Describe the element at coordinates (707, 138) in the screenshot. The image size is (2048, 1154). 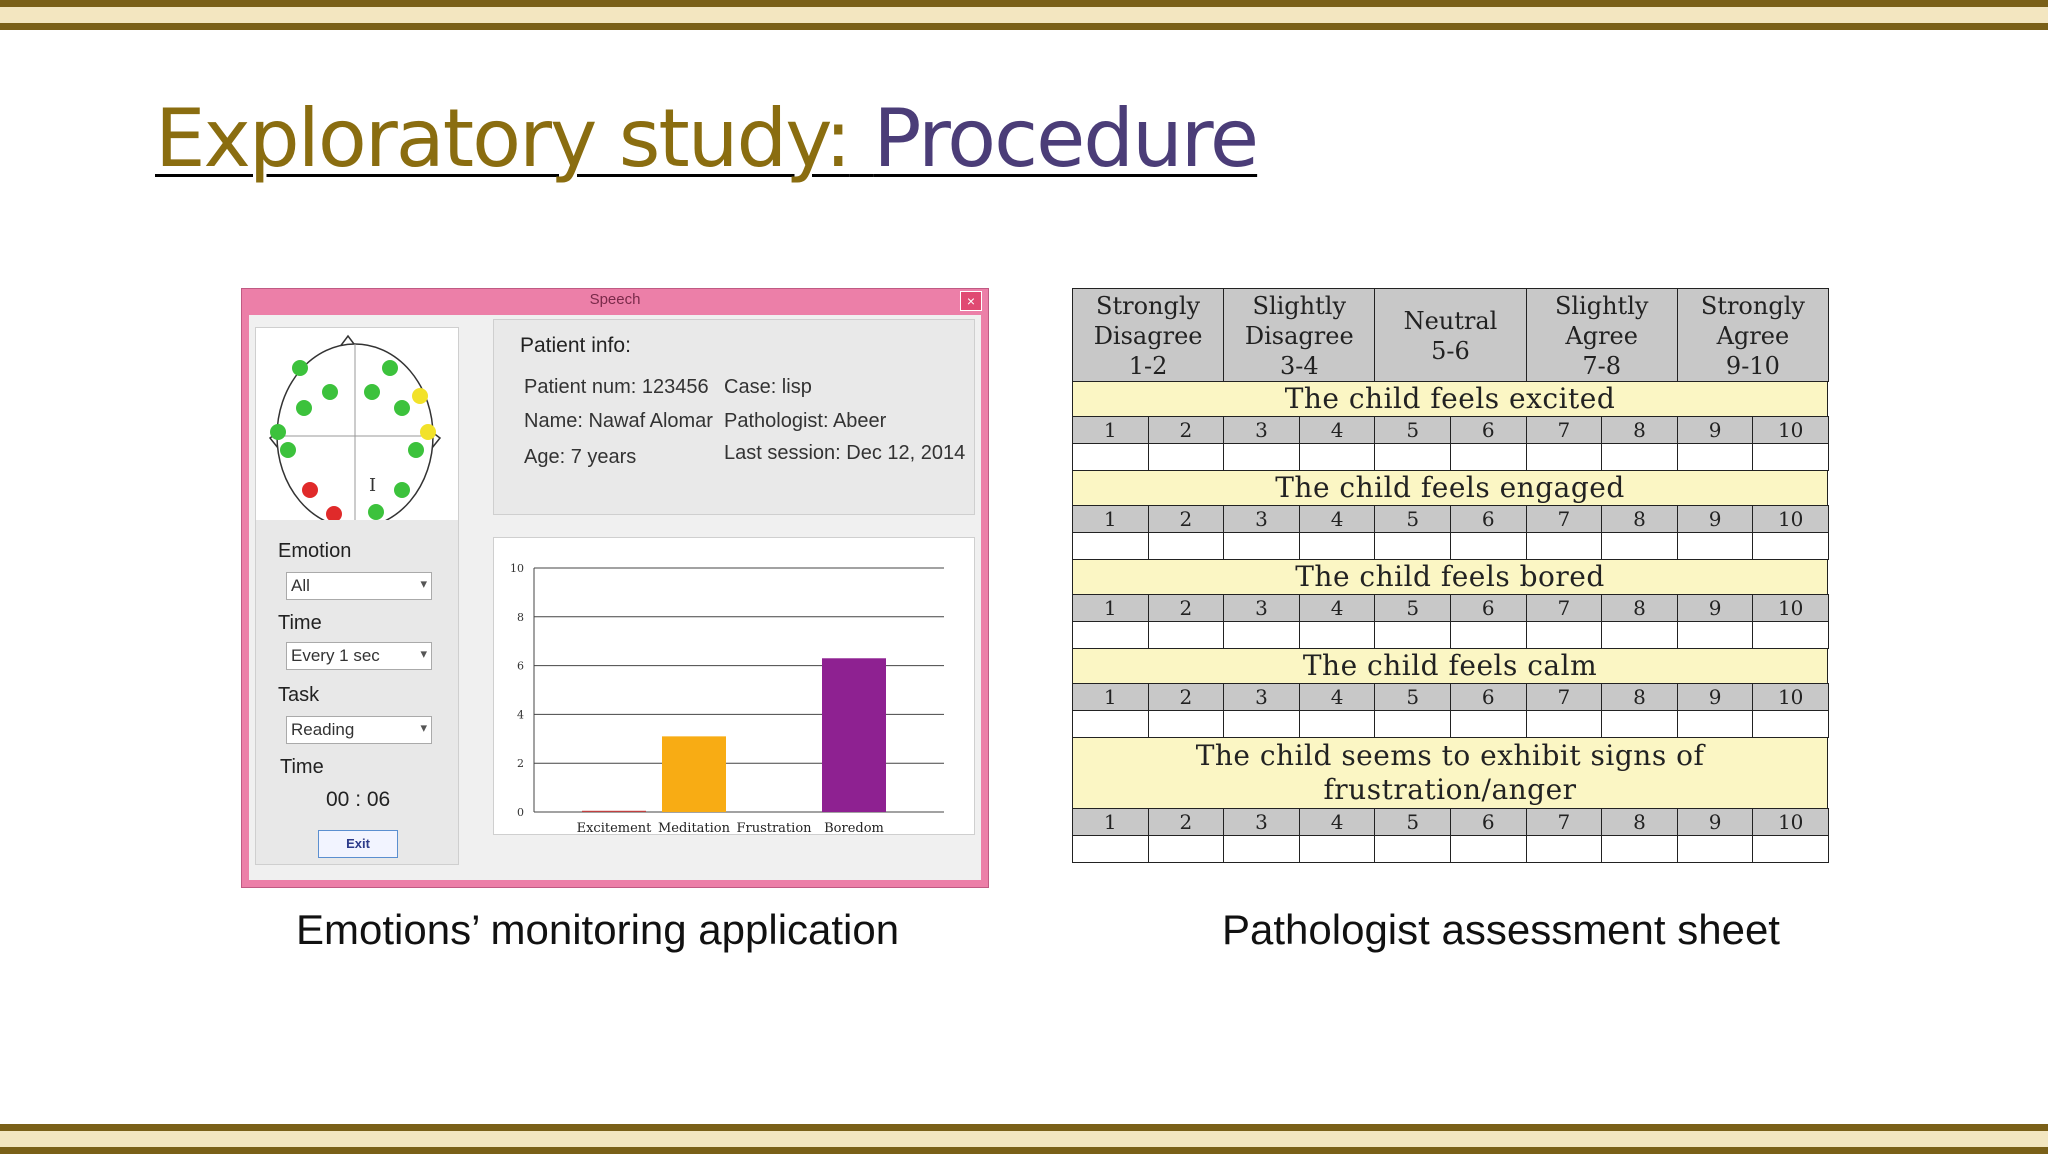
I see `slide-title: Exploratory study: Procedure` at that location.